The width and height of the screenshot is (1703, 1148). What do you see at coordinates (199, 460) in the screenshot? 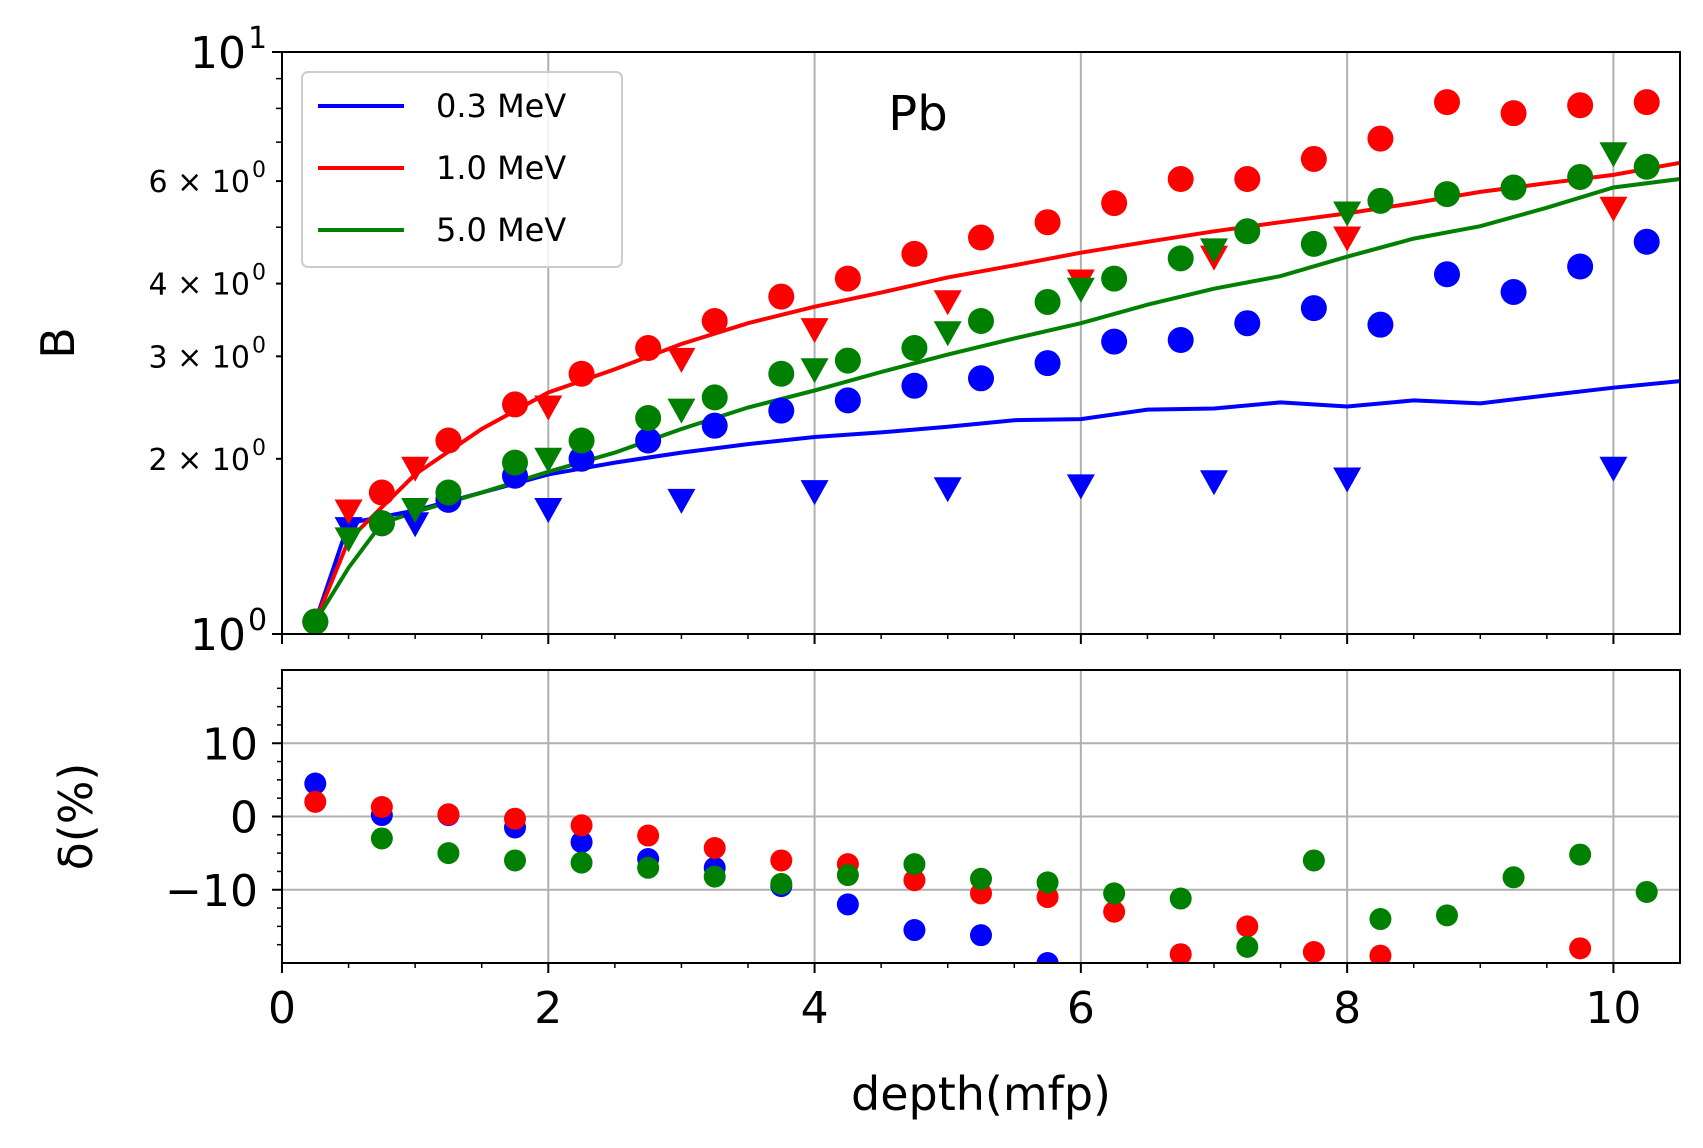
I see `top-y-tick-label: 2 × 10` at bounding box center [199, 460].